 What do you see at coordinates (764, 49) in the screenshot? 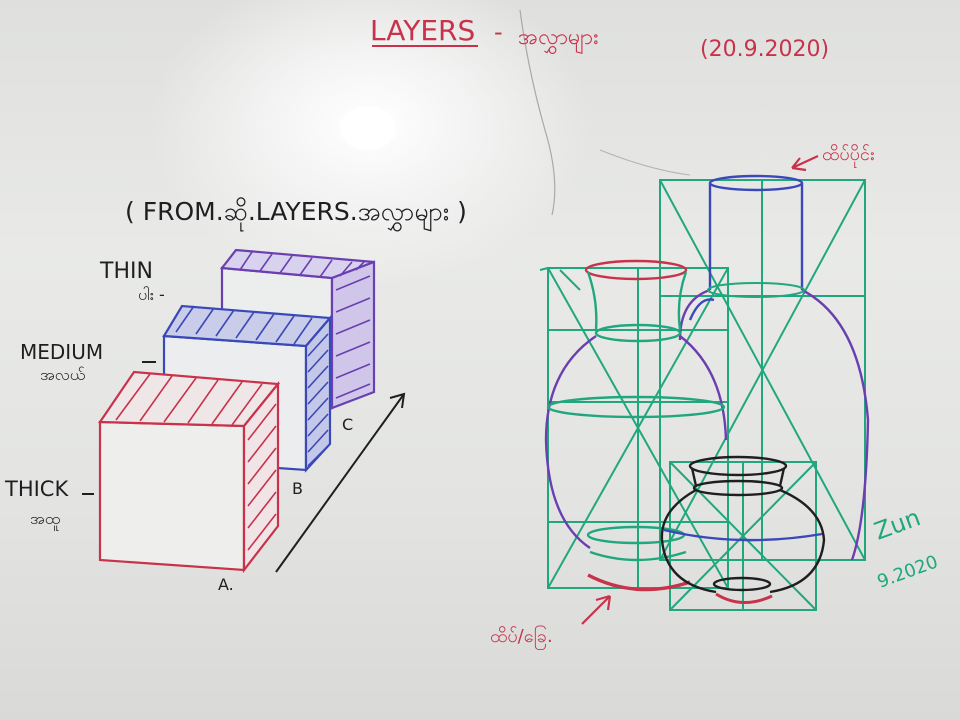
I see `title-date: (20.9.2020)` at bounding box center [764, 49].